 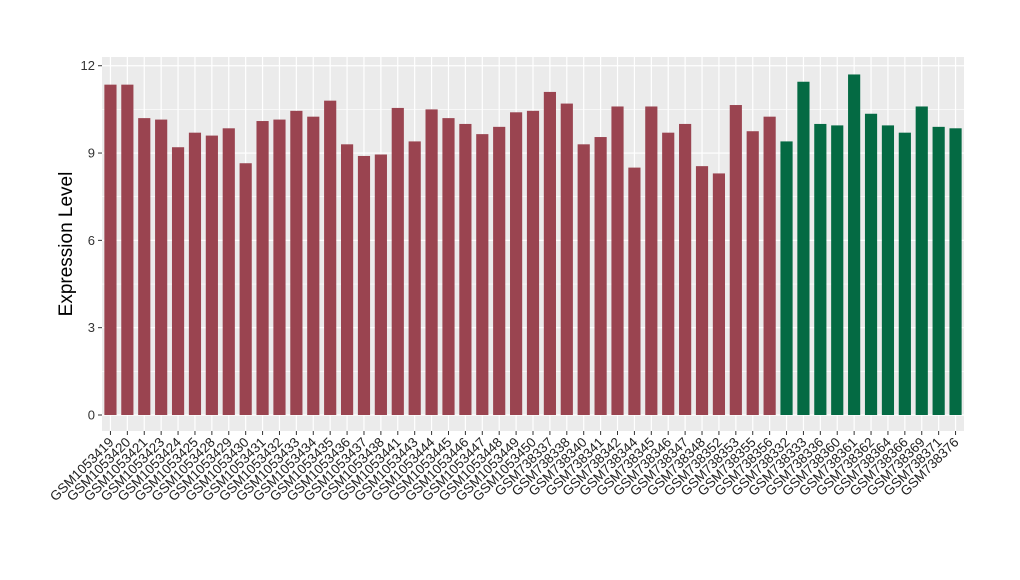 I want to click on bar-GSM738376, so click(x=955, y=271).